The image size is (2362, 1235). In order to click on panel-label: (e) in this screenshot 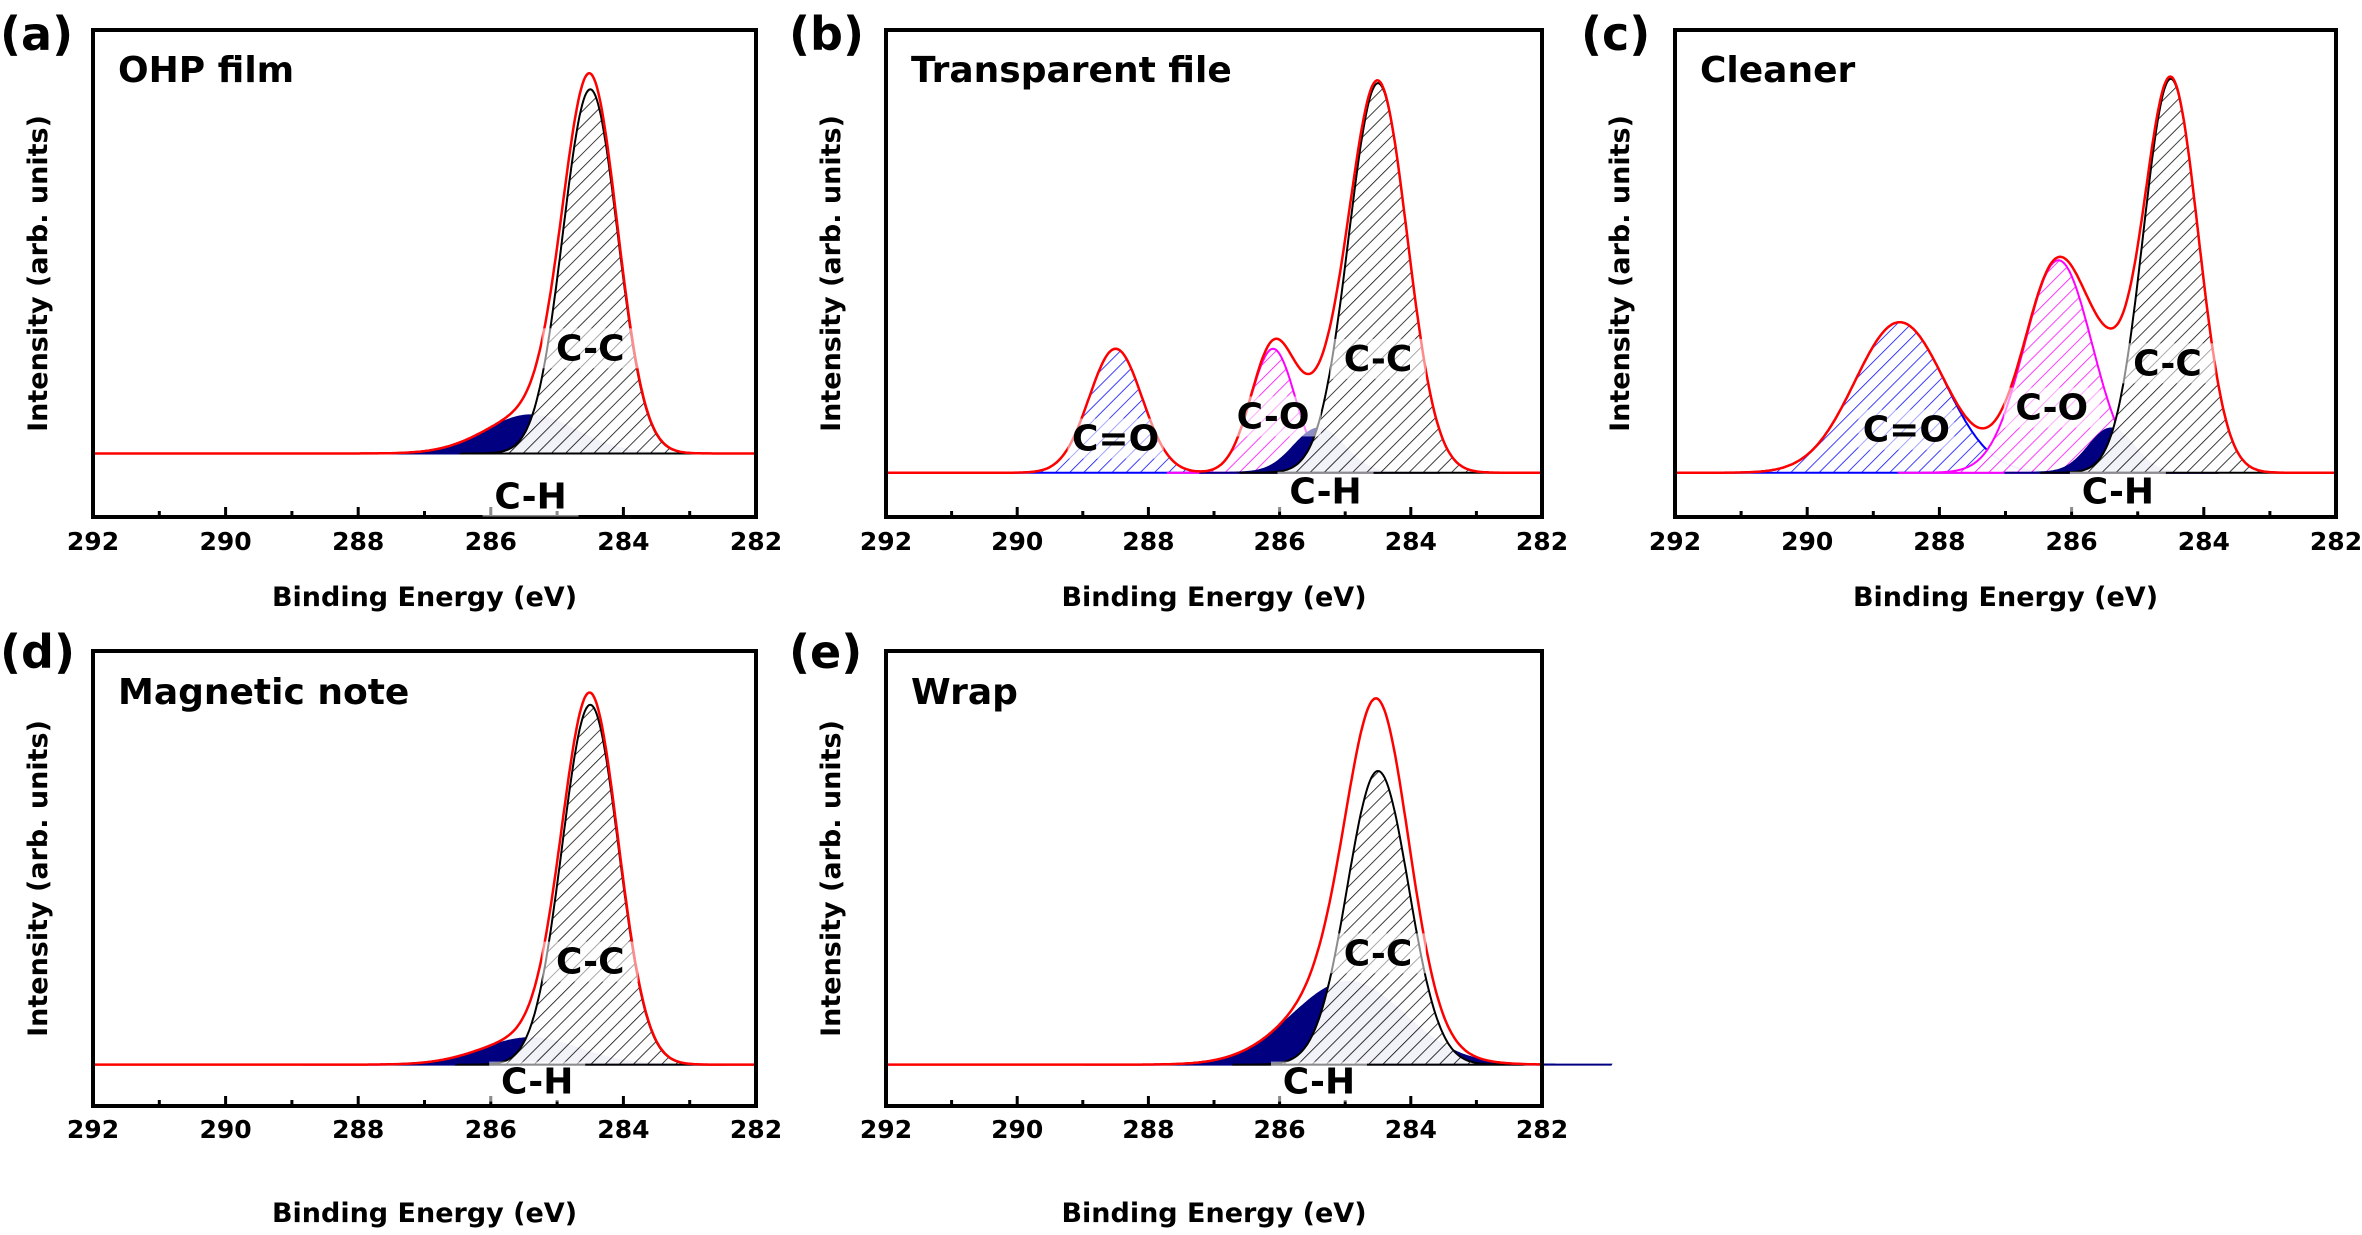, I will do `click(825, 652)`.